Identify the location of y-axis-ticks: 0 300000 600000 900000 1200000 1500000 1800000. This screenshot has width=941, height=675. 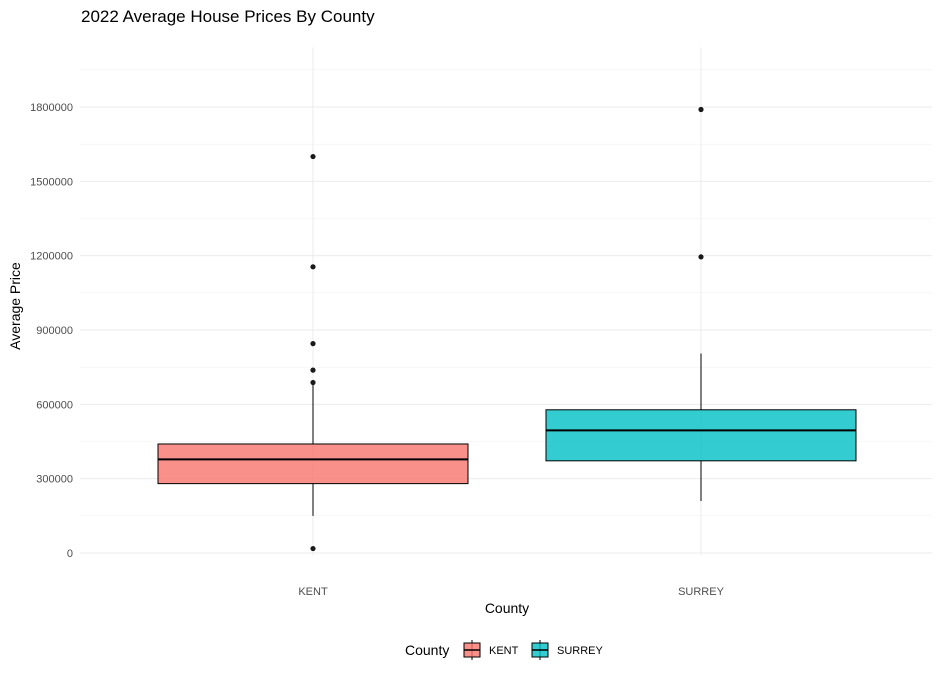
(51, 331).